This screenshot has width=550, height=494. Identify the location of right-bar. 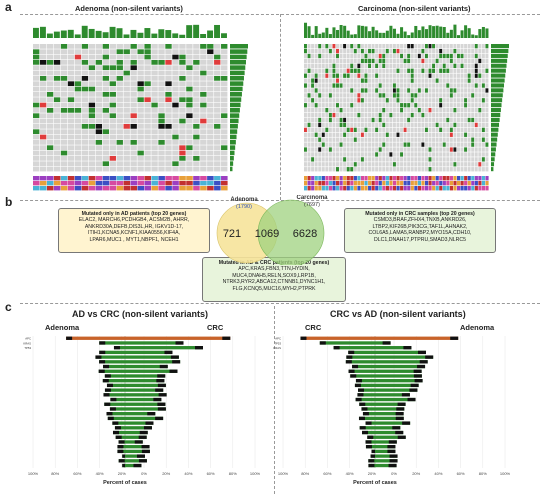
(136, 432).